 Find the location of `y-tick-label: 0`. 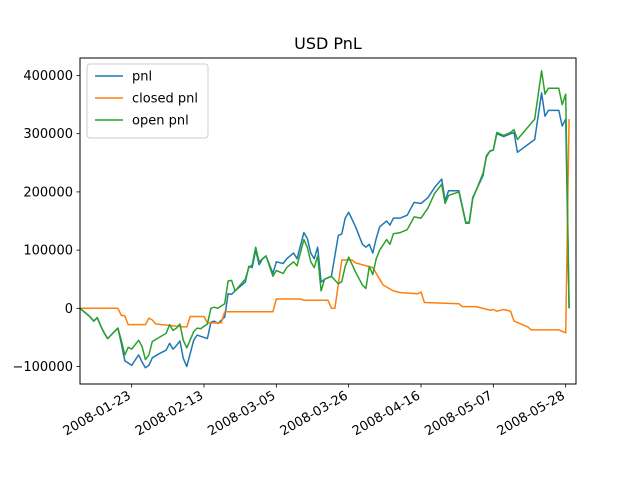

y-tick-label: 0 is located at coordinates (69, 309).